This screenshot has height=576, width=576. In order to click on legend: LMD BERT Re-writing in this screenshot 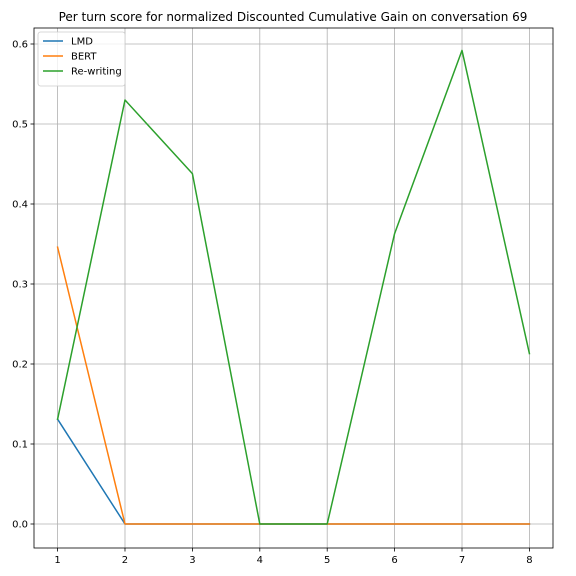, I will do `click(81, 59)`.